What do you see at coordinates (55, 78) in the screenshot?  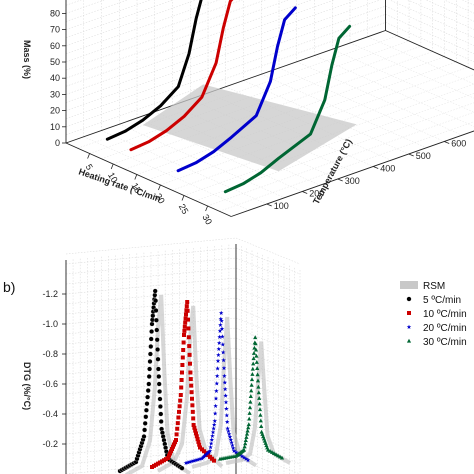 I see `y-tick-label: 40` at bounding box center [55, 78].